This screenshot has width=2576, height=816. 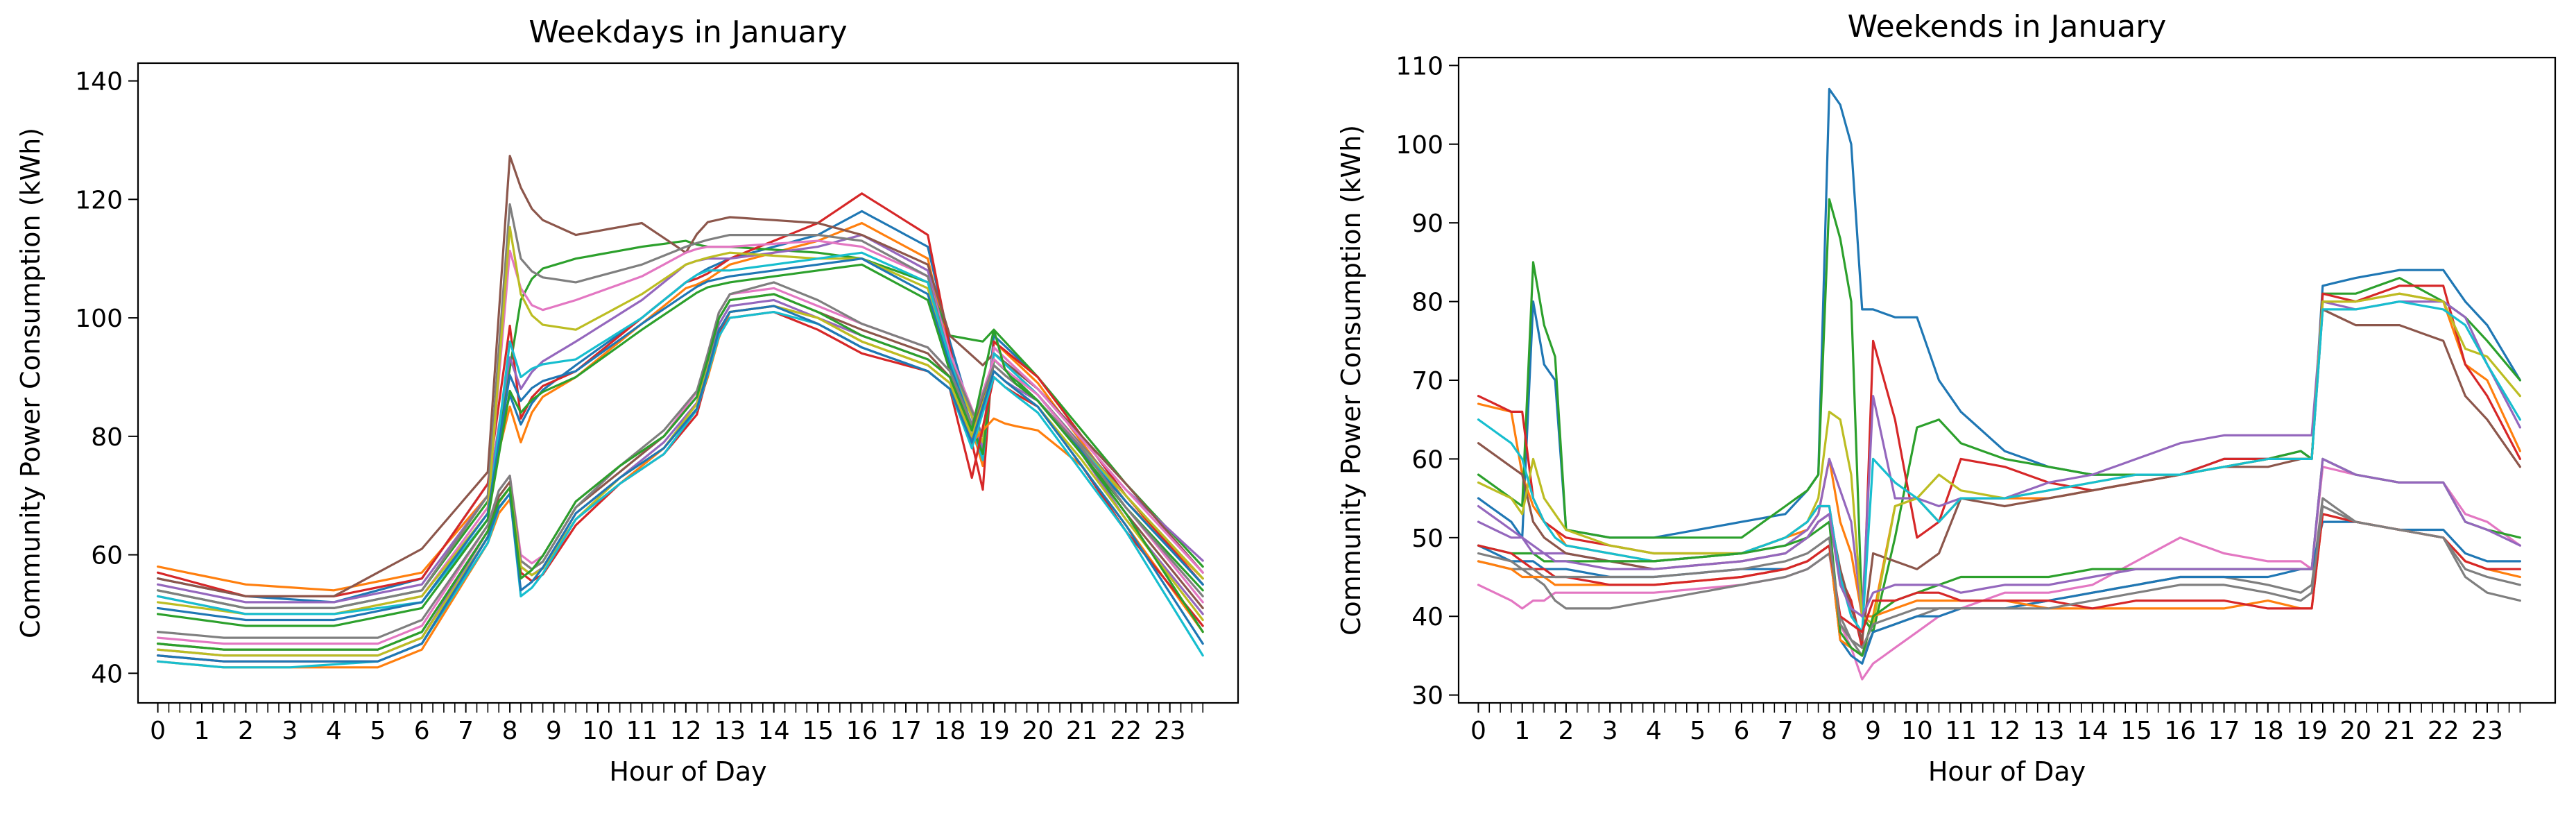 What do you see at coordinates (688, 32) in the screenshot?
I see `chart-title-weekdays: Weekdays in January` at bounding box center [688, 32].